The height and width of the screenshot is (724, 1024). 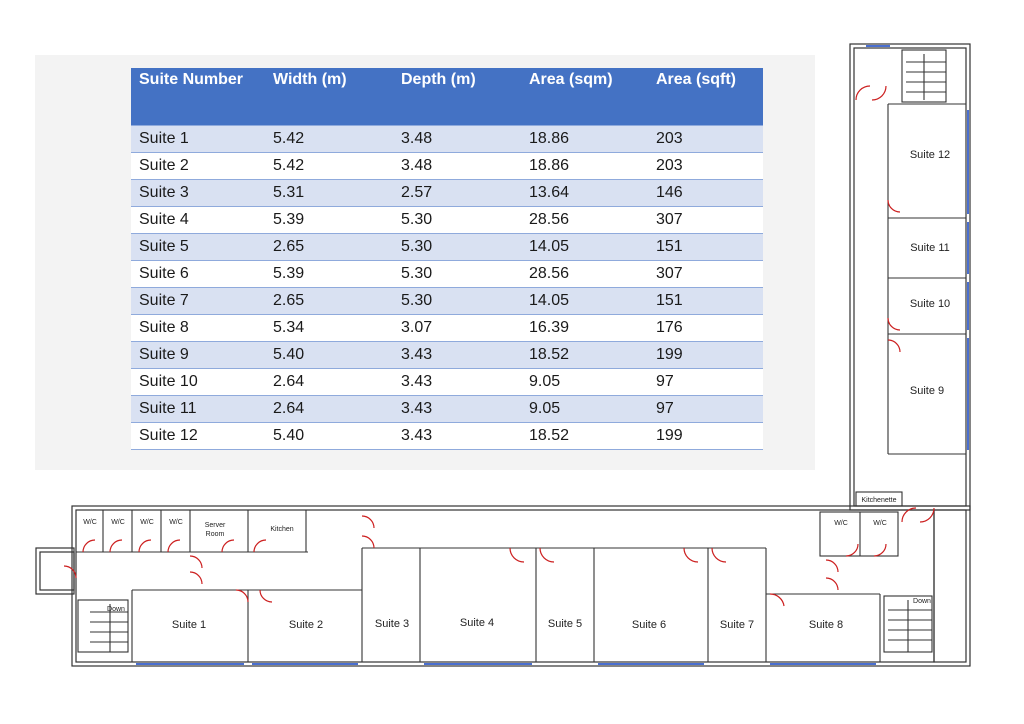 I want to click on room-label-suite-7: Suite 7, so click(x=737, y=625).